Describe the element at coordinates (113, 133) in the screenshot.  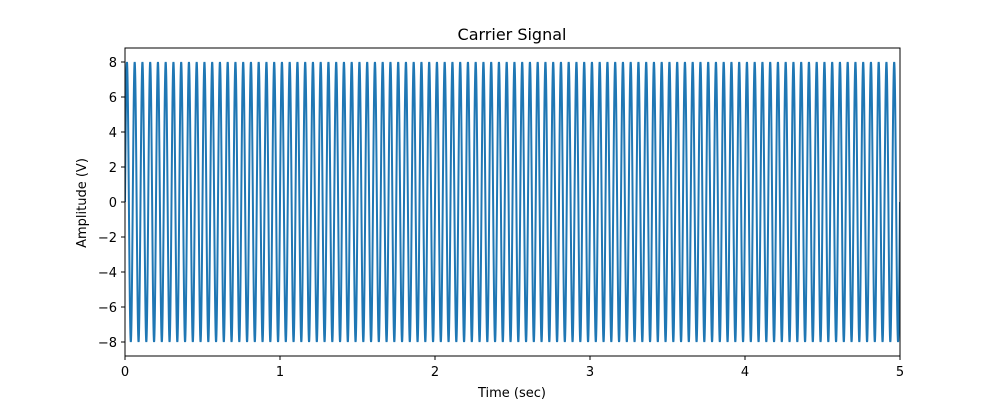
I see `y-tick-label: 4` at that location.